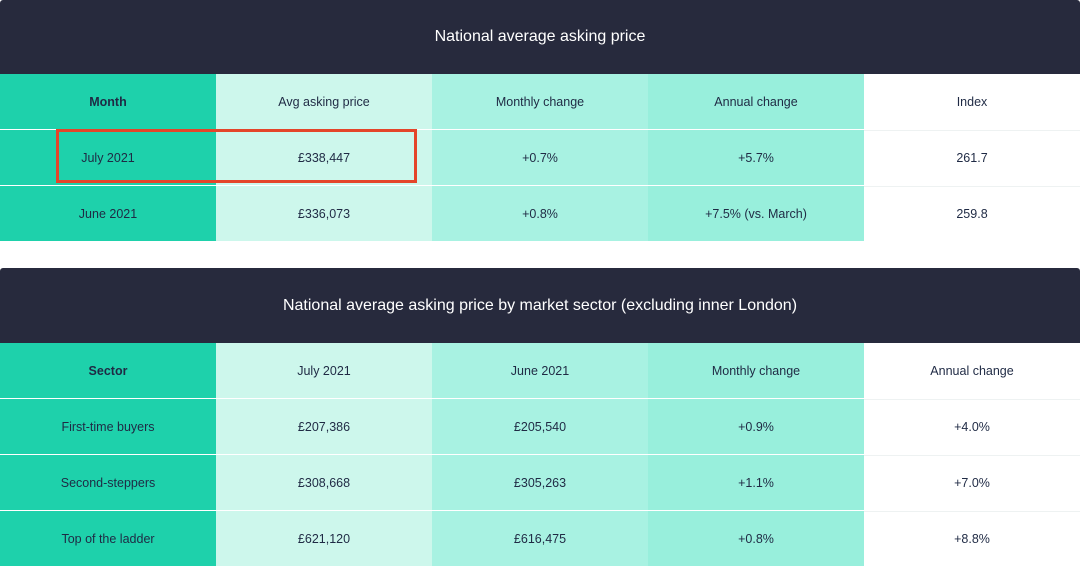  What do you see at coordinates (972, 213) in the screenshot?
I see `cell-index: 259.8` at bounding box center [972, 213].